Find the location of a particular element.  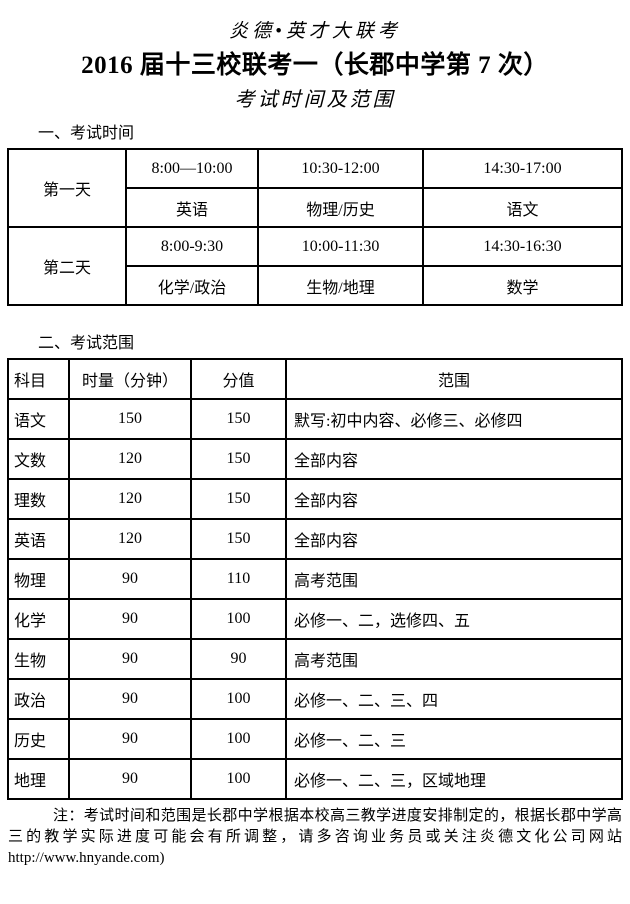

subject-cell: 历史 is located at coordinates (38, 739).